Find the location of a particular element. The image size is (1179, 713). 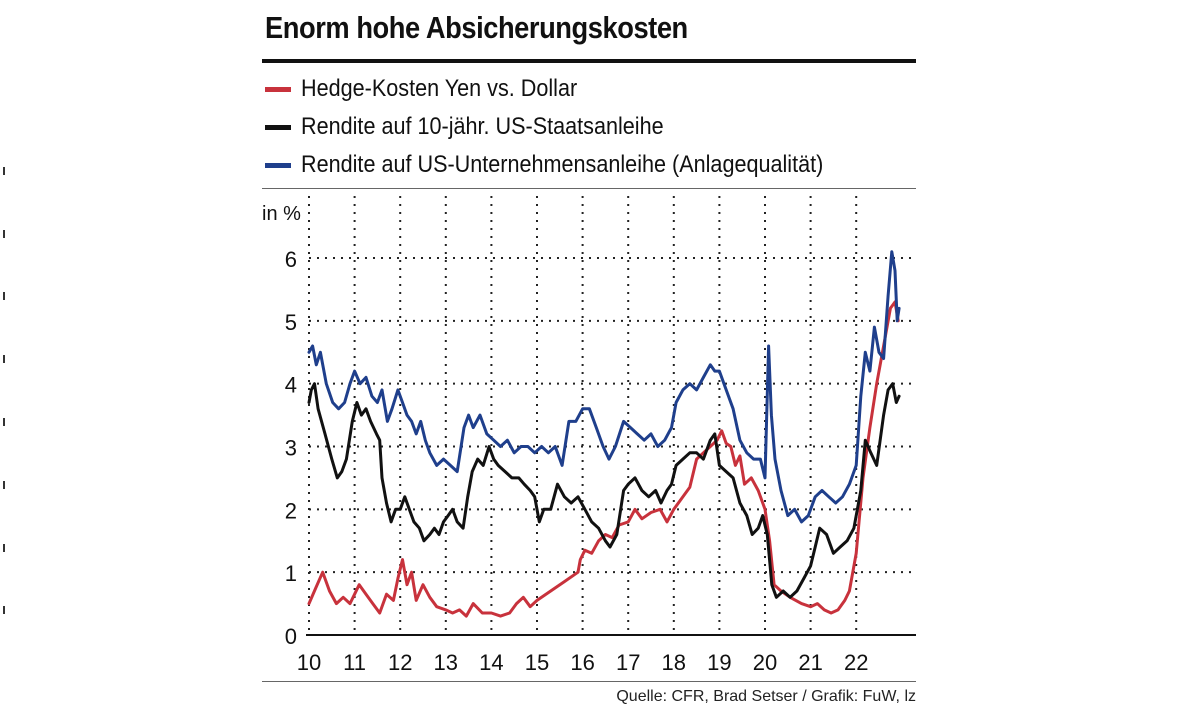

left-edge-ticks is located at coordinates (4, 390).